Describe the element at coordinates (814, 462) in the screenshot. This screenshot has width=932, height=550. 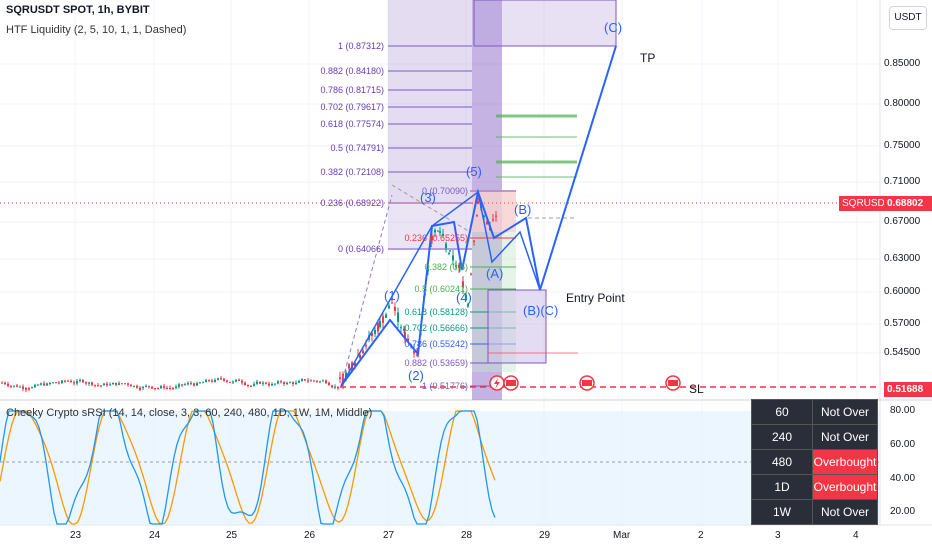
I see `status-row: 480 Overbought` at that location.